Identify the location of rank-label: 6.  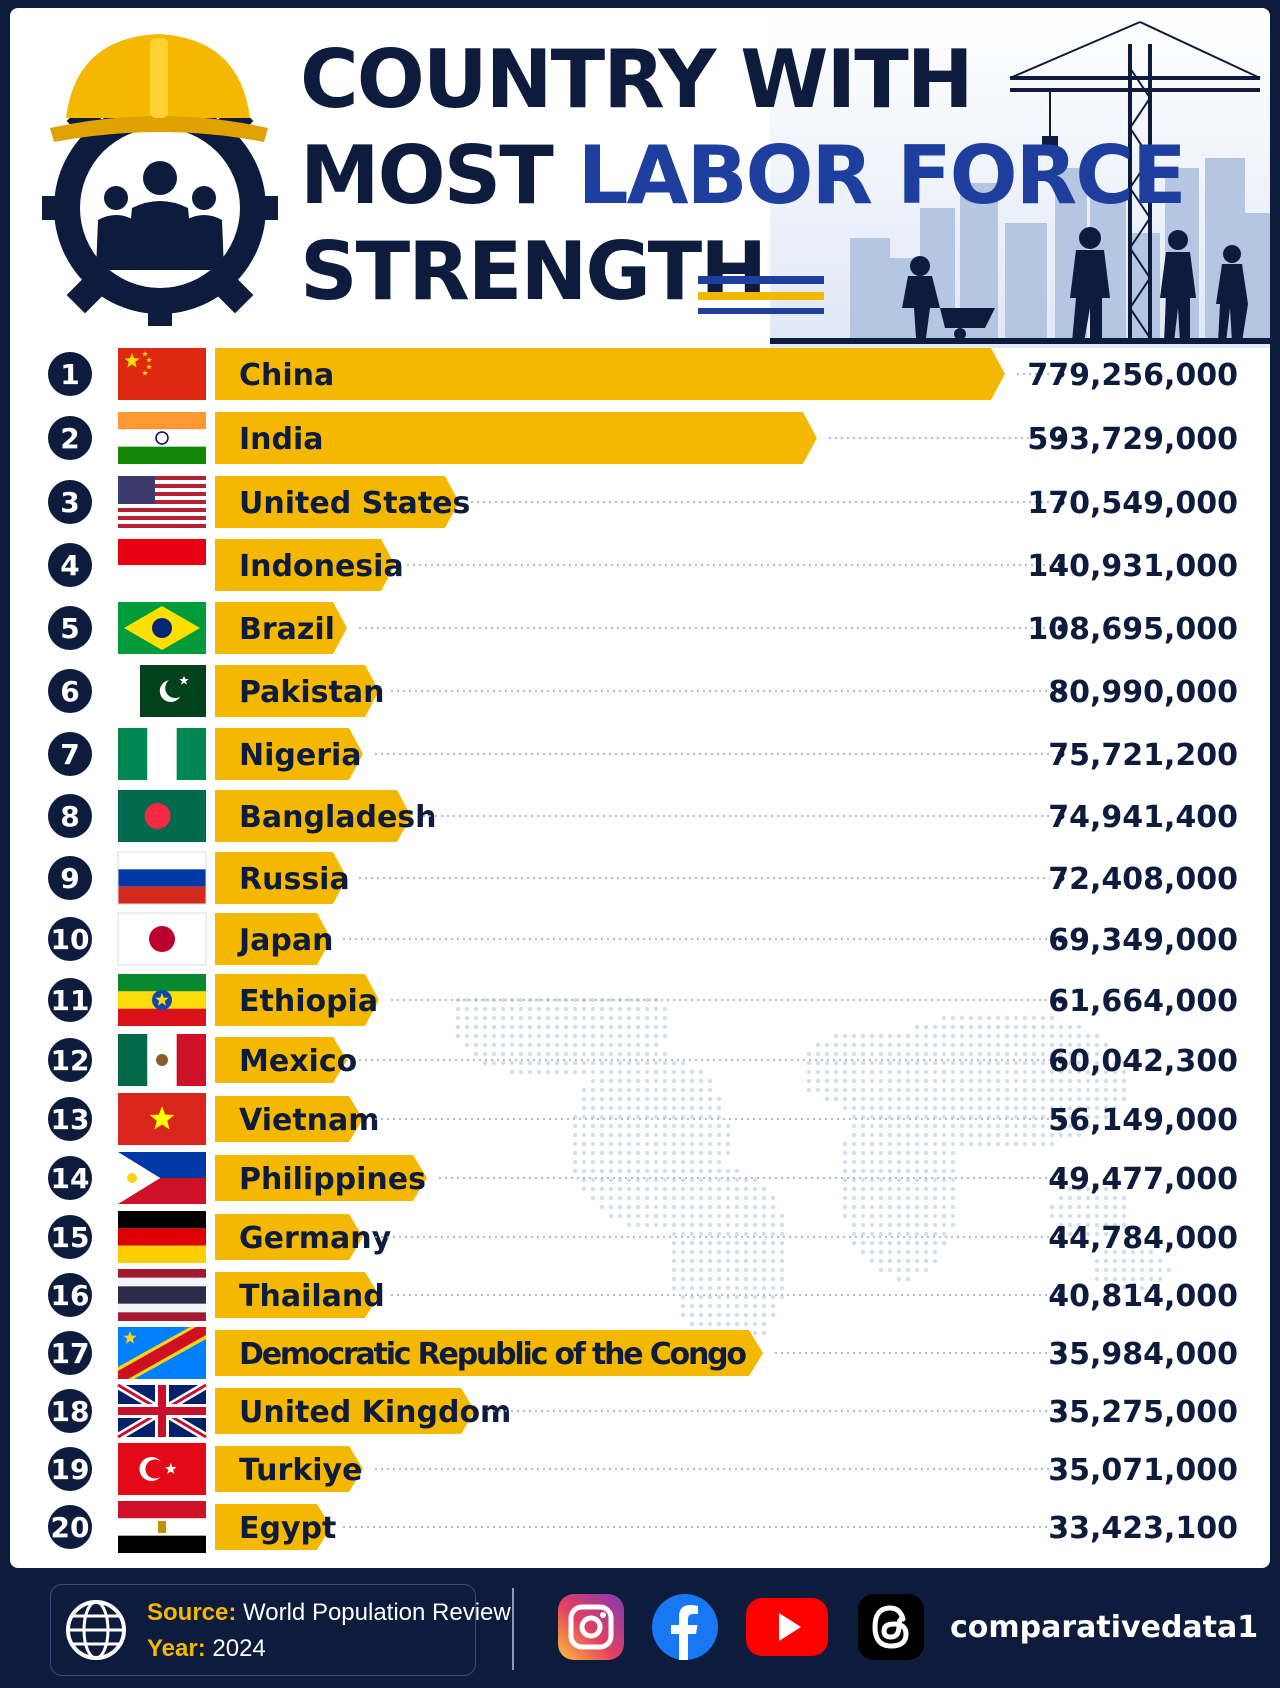
(69, 691).